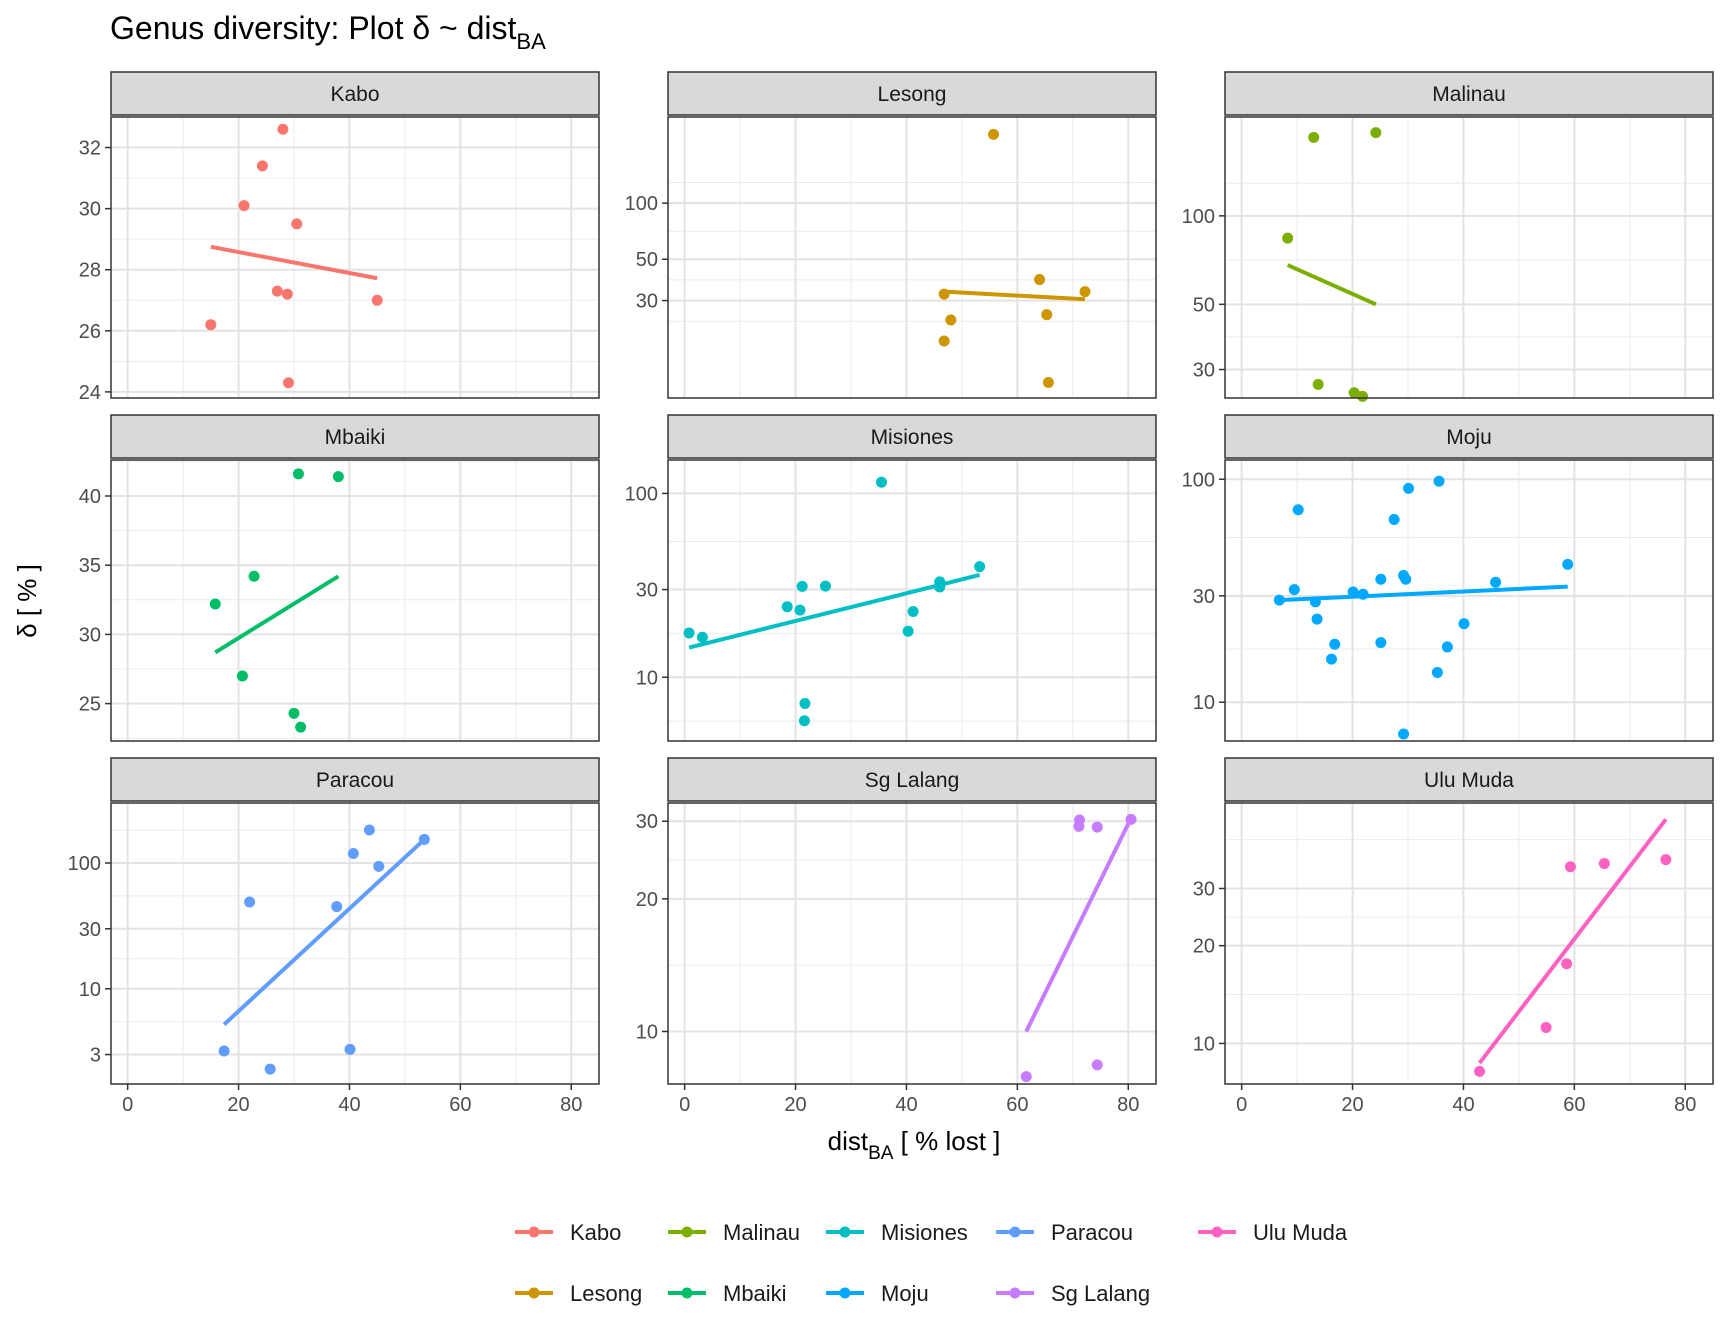 This screenshot has height=1344, width=1728. What do you see at coordinates (1300, 1232) in the screenshot?
I see `legend-label: Ulu Muda` at bounding box center [1300, 1232].